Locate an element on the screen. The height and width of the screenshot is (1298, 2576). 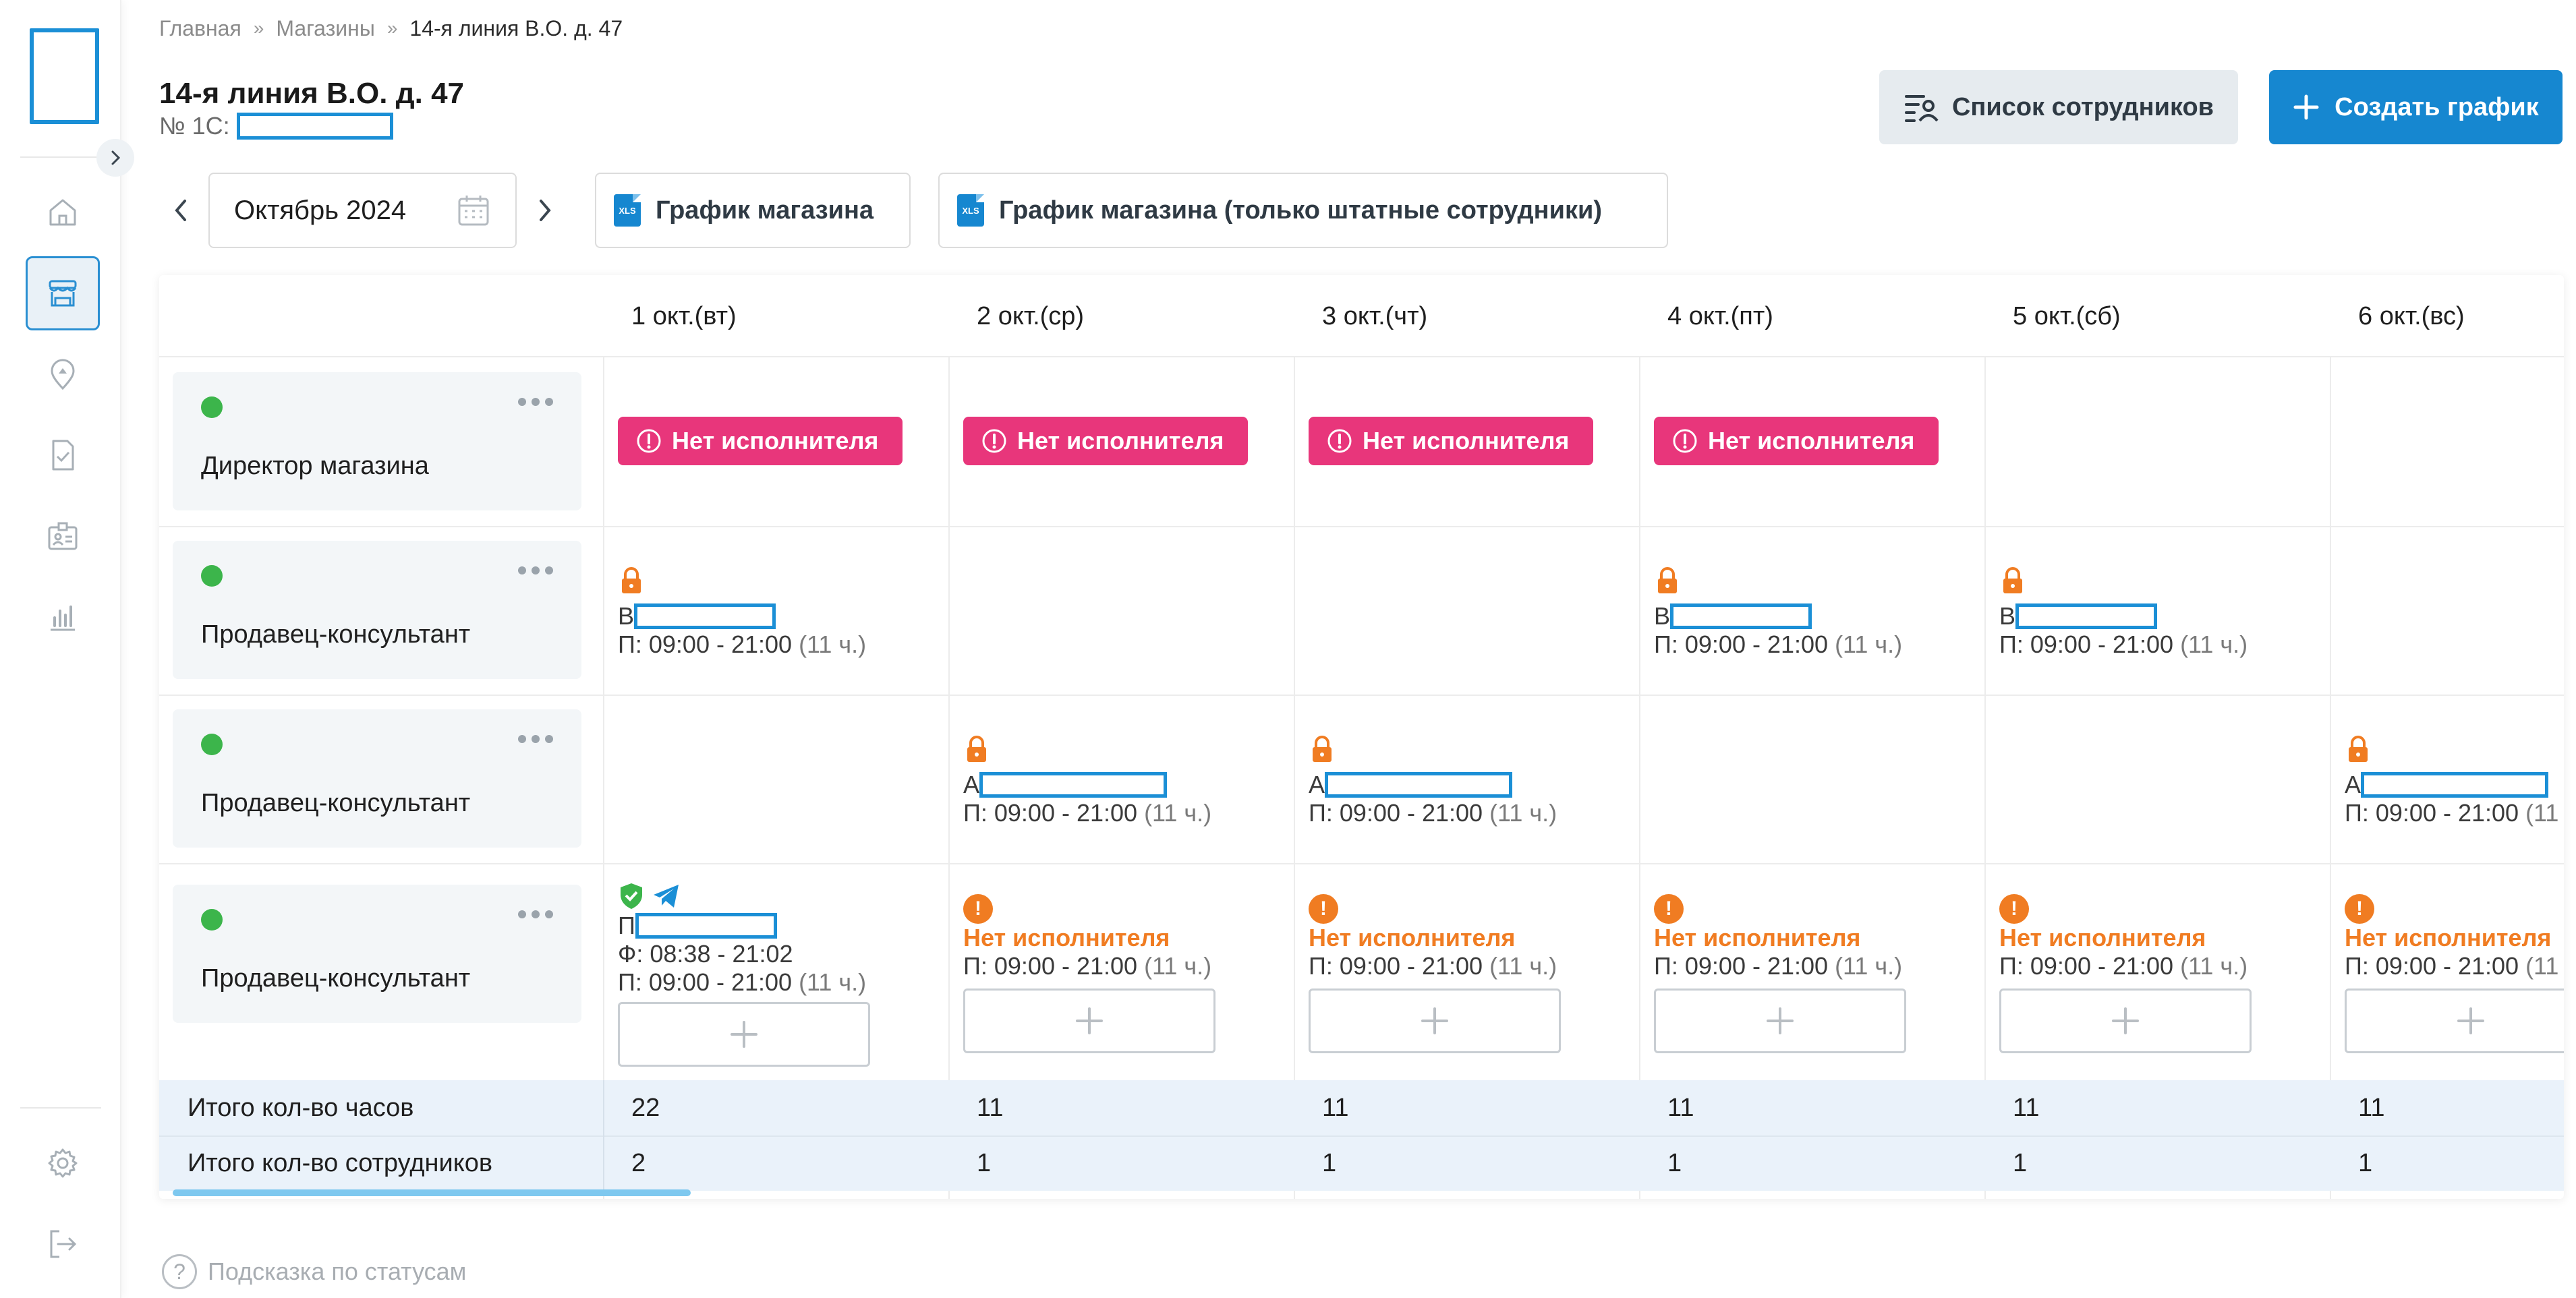
totals-hours-value: 11 is located at coordinates (2026, 1108).